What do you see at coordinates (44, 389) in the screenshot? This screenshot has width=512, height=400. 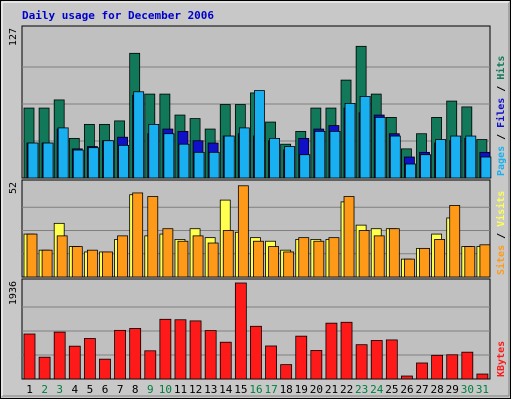 I see `x-label-day-2: 2` at bounding box center [44, 389].